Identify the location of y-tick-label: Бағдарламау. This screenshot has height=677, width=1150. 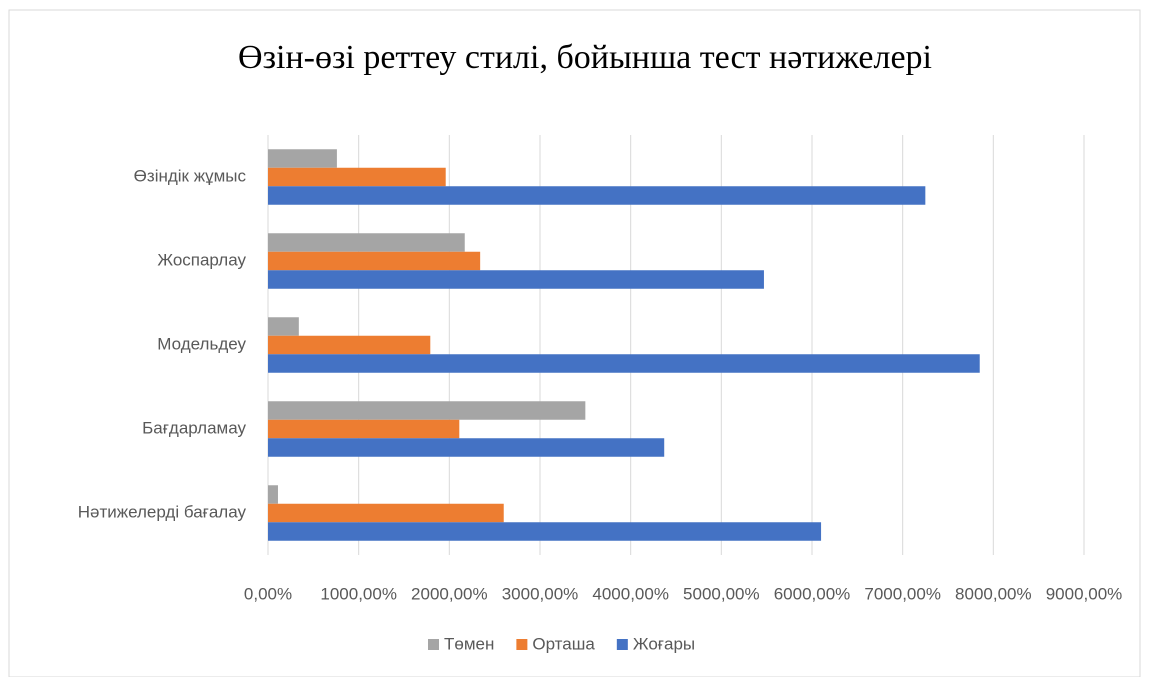
(194, 427).